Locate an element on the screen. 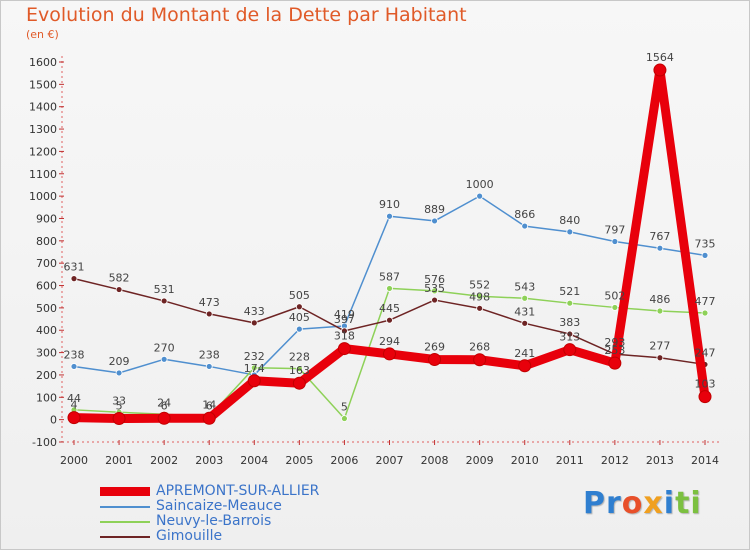 This screenshot has width=750, height=550. data-label: 587 is located at coordinates (389, 276).